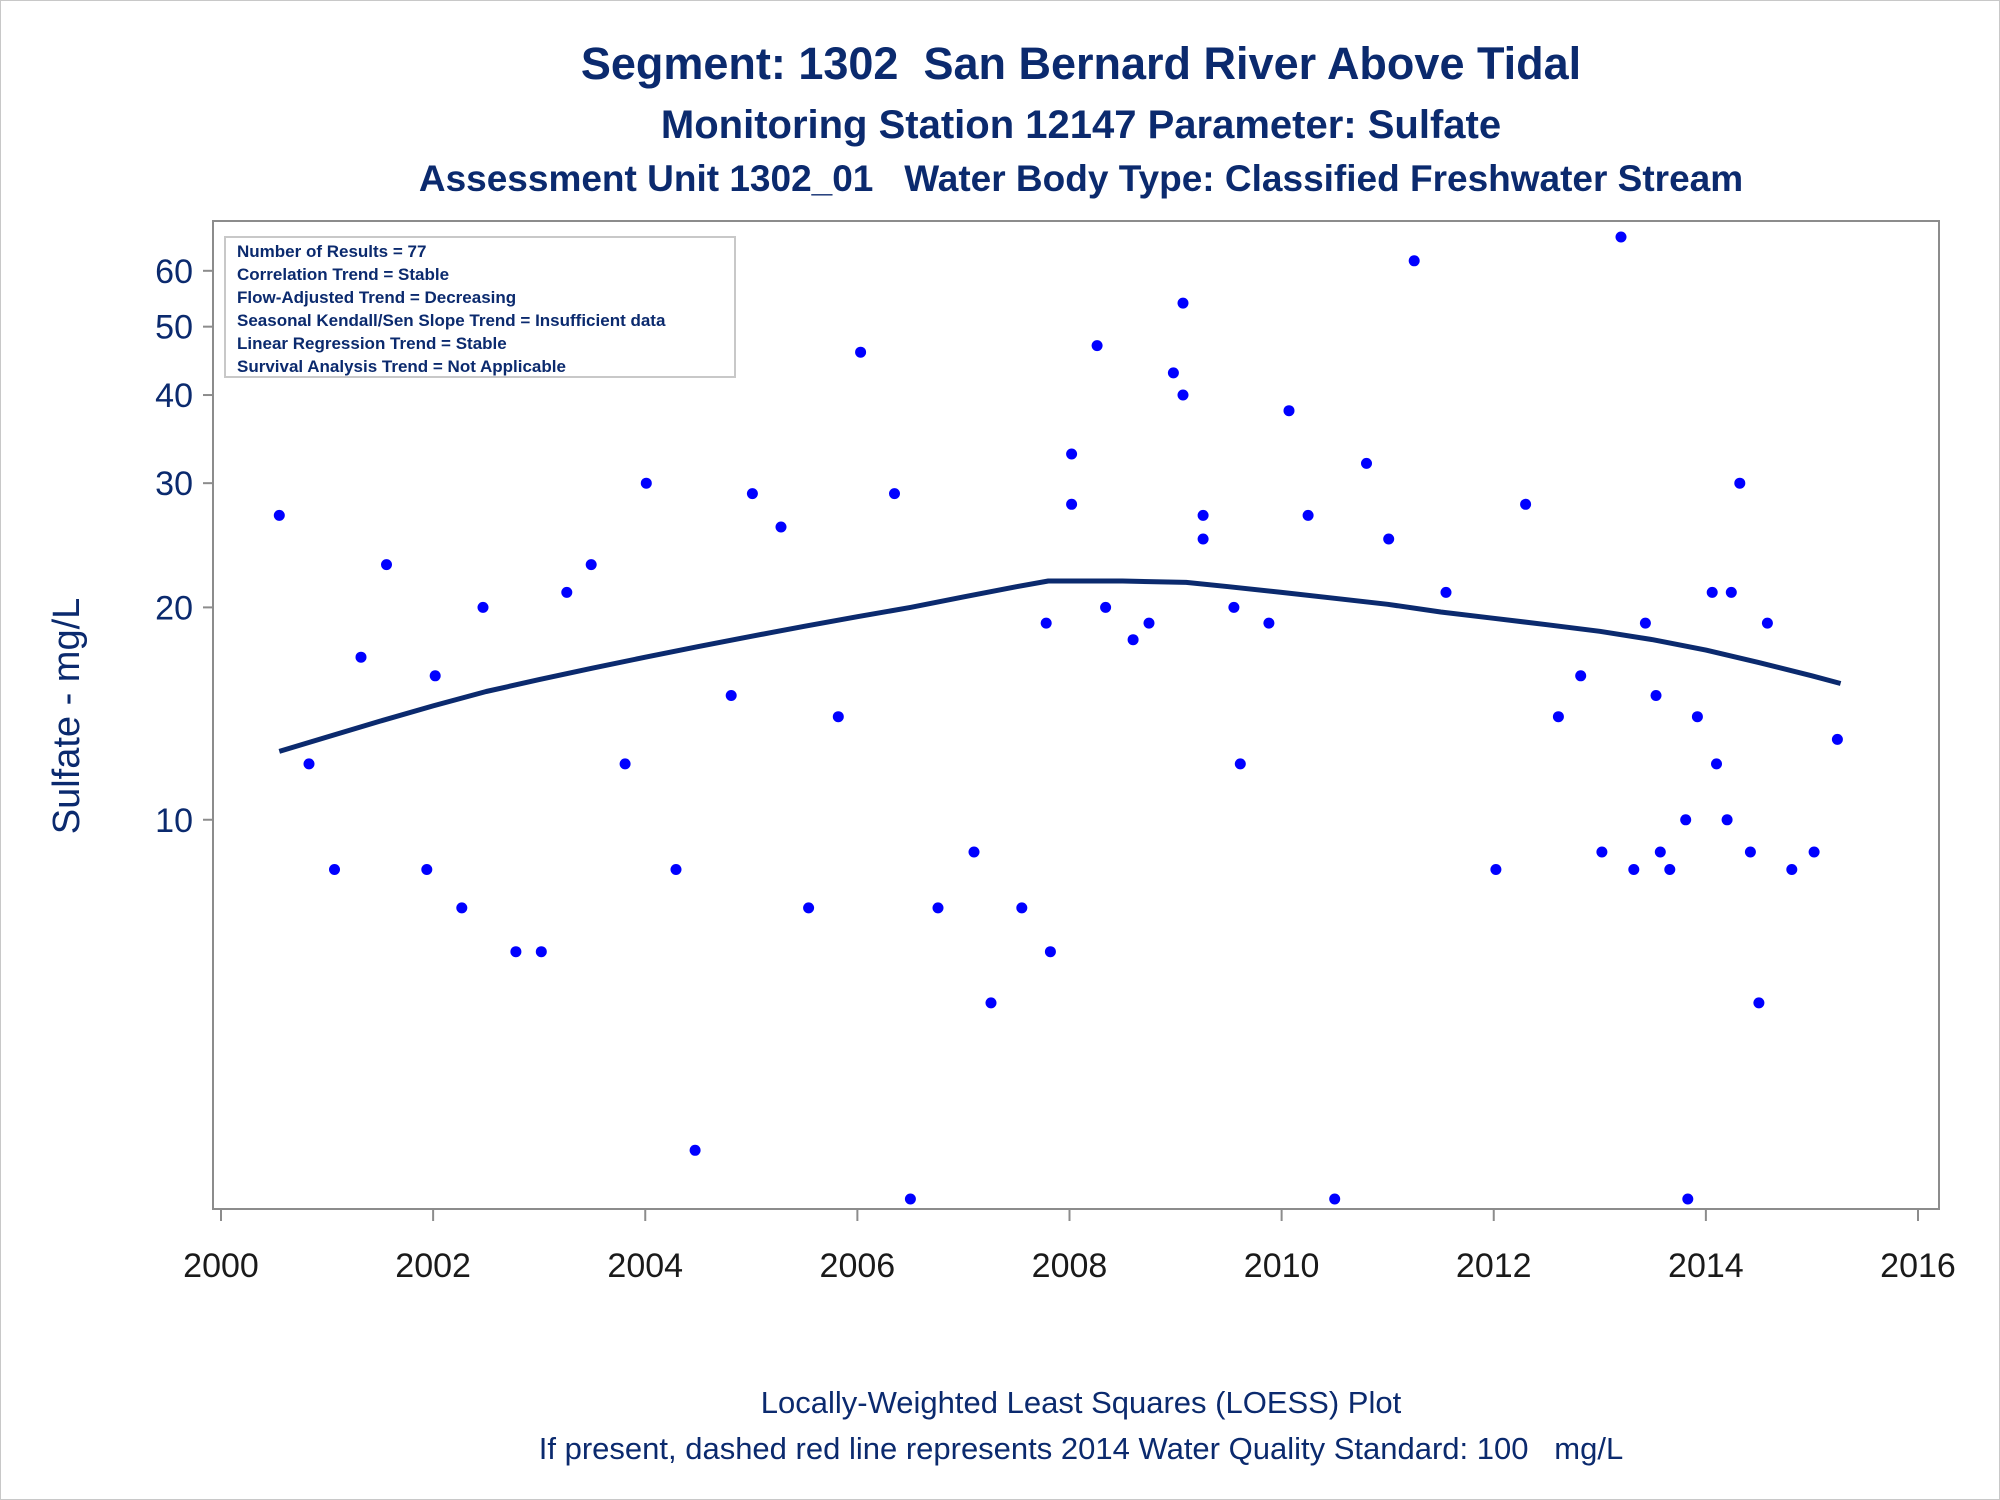  I want to click on y-axis-label: Sulfate - mg/L, so click(67, 716).